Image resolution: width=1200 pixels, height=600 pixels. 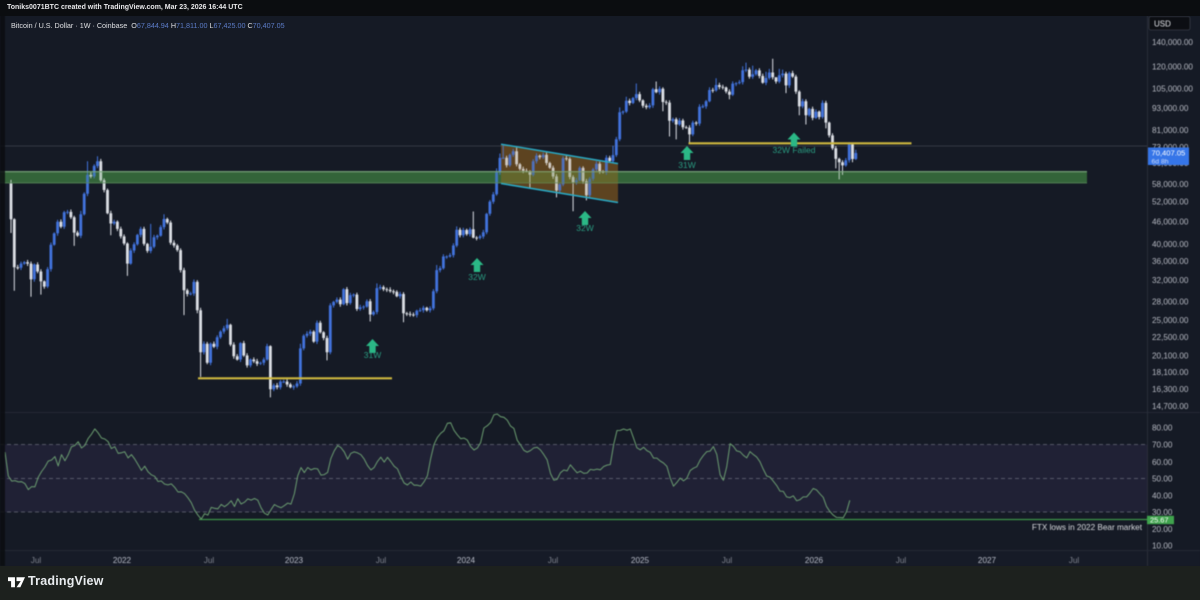 I want to click on svg-text: 2027, so click(x=987, y=560).